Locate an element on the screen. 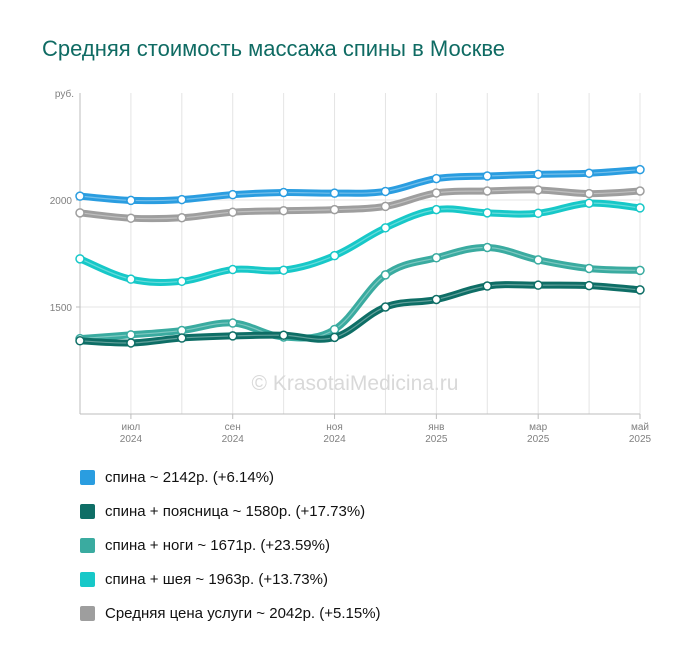  legend-label: спина + ноги ~ 1671р. (+23.59%) is located at coordinates (217, 545).